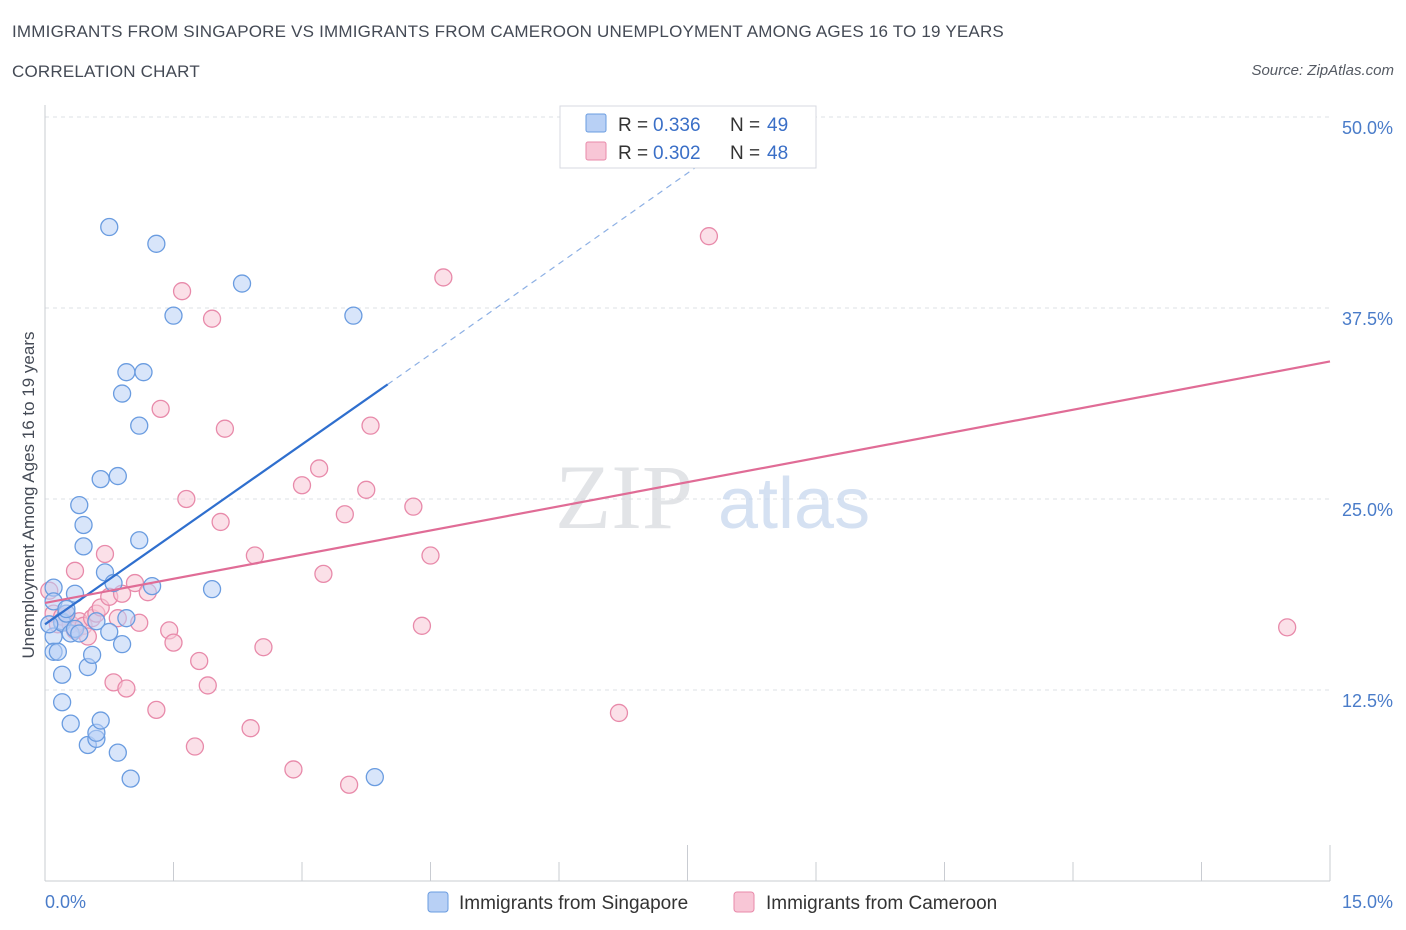 This screenshot has height=930, width=1406. I want to click on legend-swatch-cameroon, so click(596, 151).